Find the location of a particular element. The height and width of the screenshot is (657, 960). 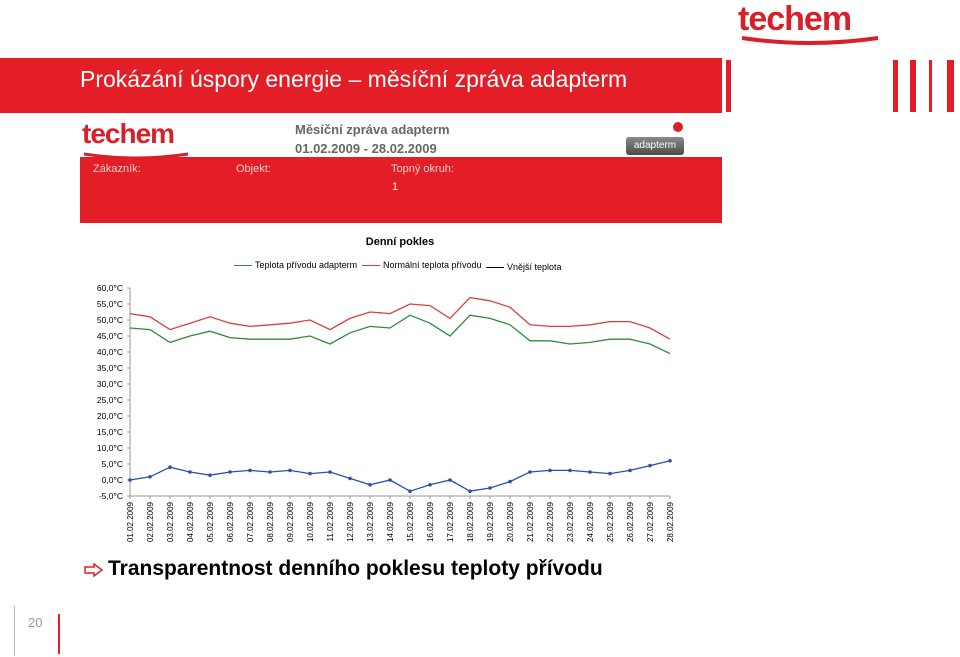

y-tick-label: 5,0°C is located at coordinates (112, 464).